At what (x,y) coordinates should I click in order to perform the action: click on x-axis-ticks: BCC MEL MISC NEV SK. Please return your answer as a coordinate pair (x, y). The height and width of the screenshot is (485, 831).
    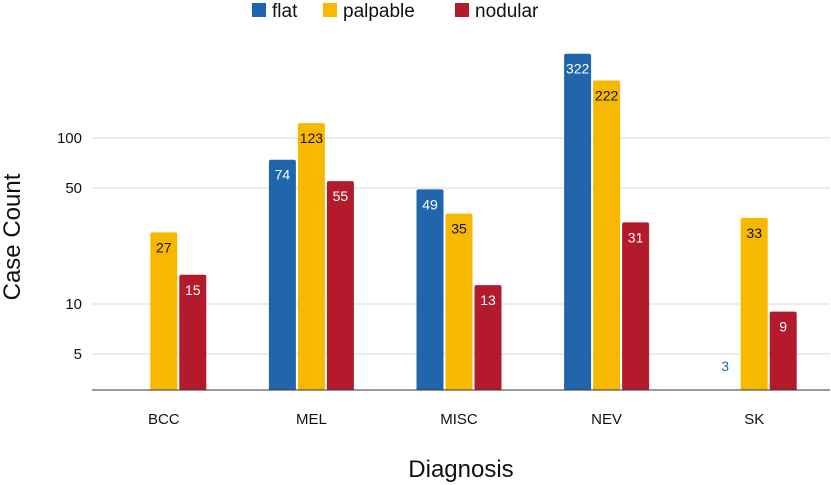
    Looking at the image, I should click on (456, 419).